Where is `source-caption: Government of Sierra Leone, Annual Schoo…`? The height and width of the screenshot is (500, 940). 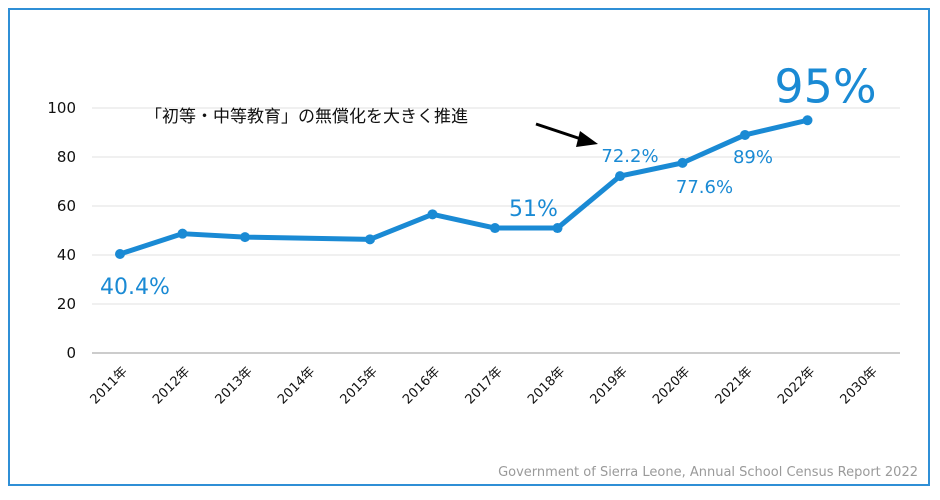
source-caption: Government of Sierra Leone, Annual Schoo… is located at coordinates (708, 472).